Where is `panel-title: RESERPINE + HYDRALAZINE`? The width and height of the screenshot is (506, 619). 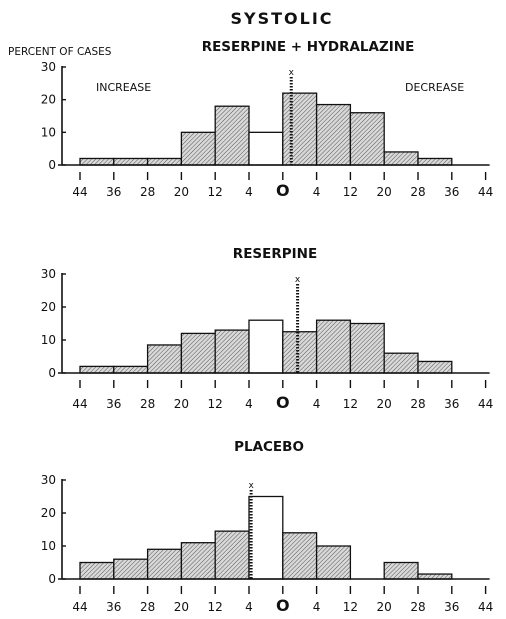
panel-title: RESERPINE + HYDRALAZINE is located at coordinates (308, 47).